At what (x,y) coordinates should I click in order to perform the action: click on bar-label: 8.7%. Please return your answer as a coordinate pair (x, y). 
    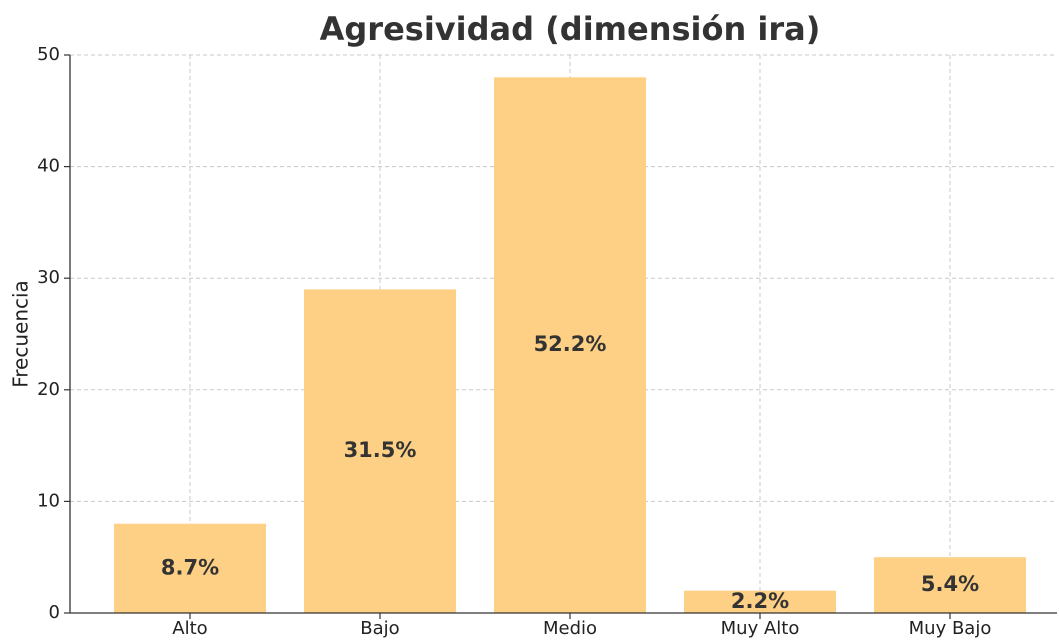
    Looking at the image, I should click on (190, 567).